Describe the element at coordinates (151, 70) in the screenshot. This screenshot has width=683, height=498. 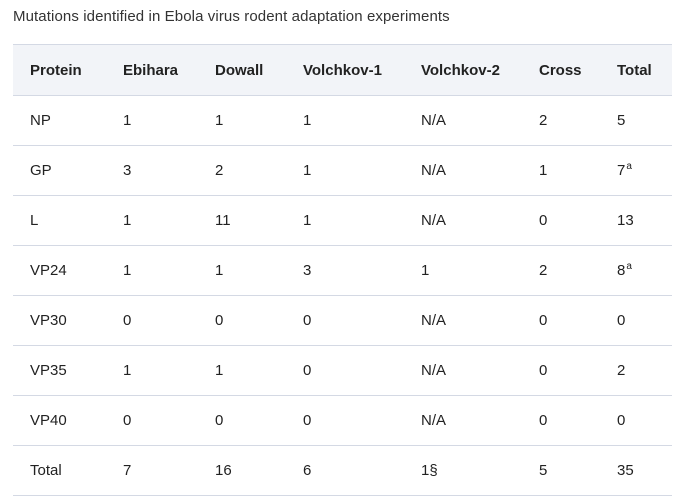
I see `header-ebihara: Ebihara` at that location.